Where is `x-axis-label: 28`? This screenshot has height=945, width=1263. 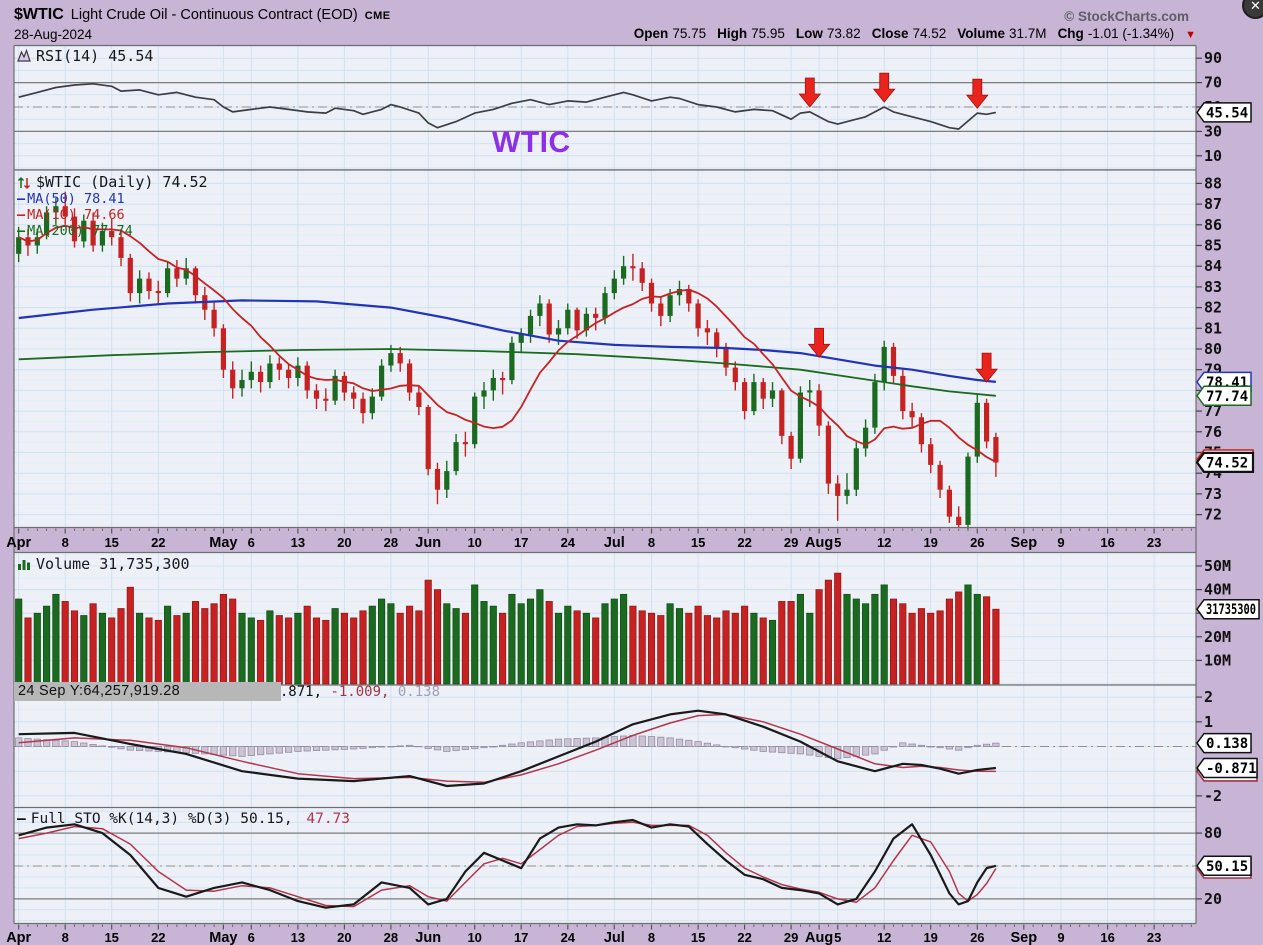 x-axis-label: 28 is located at coordinates (391, 937).